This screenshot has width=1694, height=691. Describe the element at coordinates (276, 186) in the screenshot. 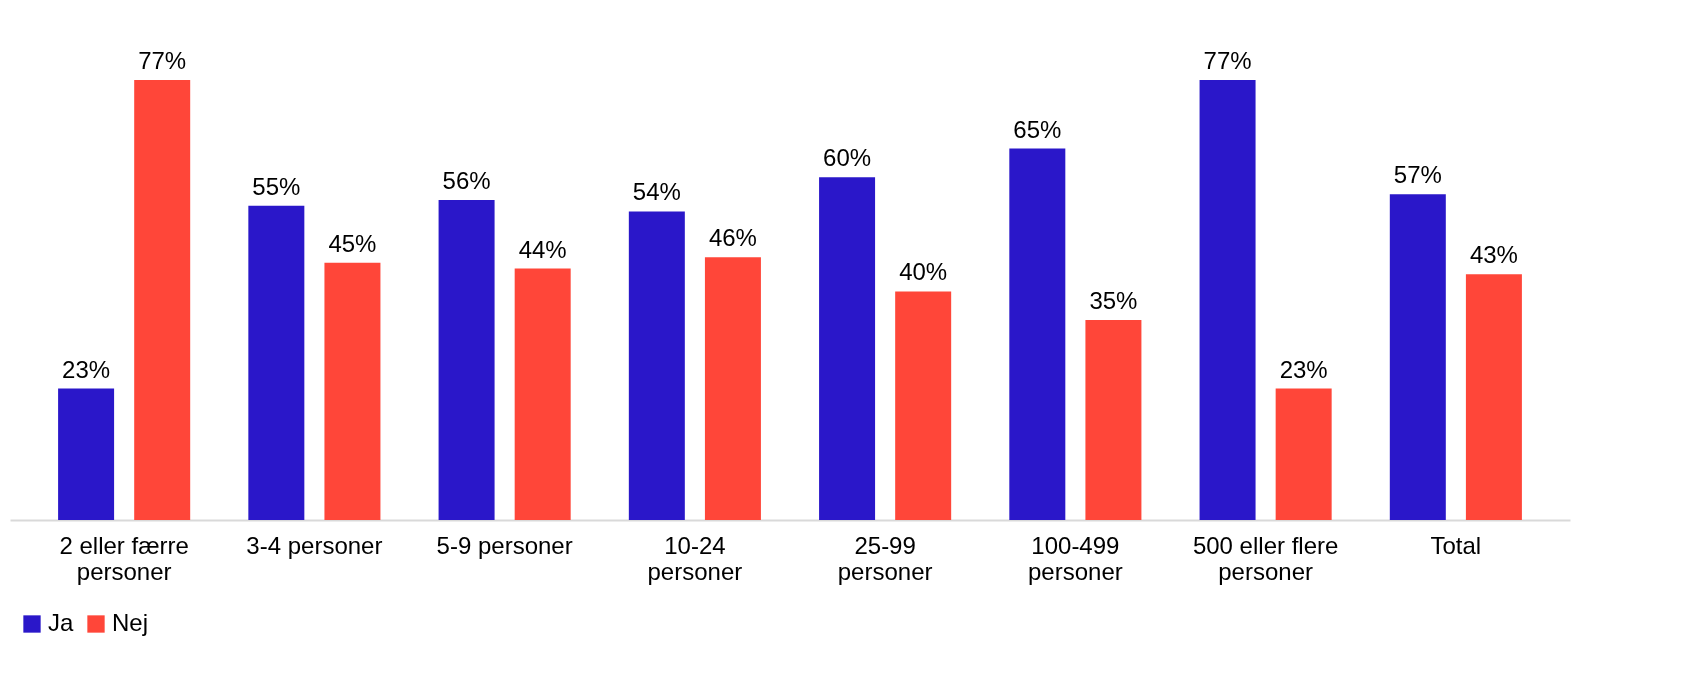

I see `data-label: 55%` at that location.